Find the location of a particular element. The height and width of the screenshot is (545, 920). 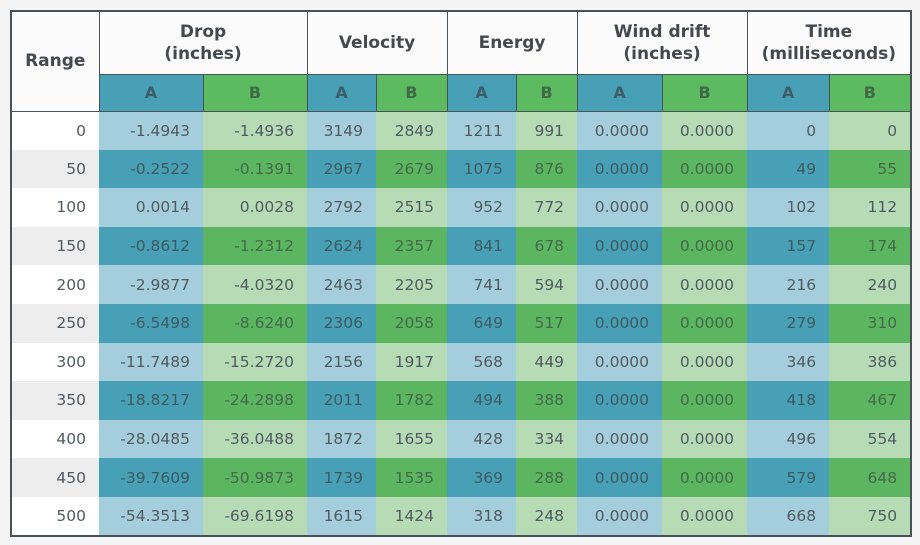

header-time: Time (milliseconds) is located at coordinates (829, 42).